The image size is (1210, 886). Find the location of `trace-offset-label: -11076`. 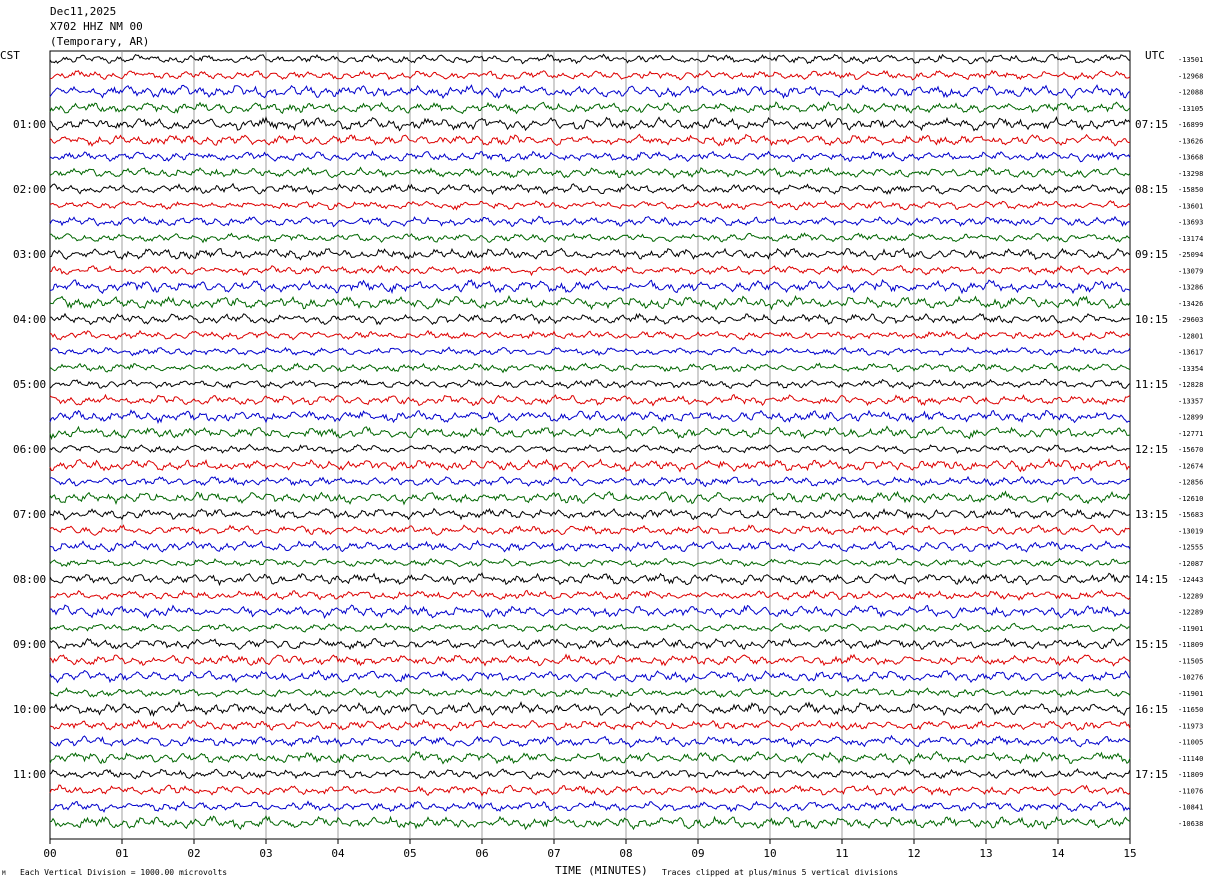

trace-offset-label: -11076 is located at coordinates (1190, 791).